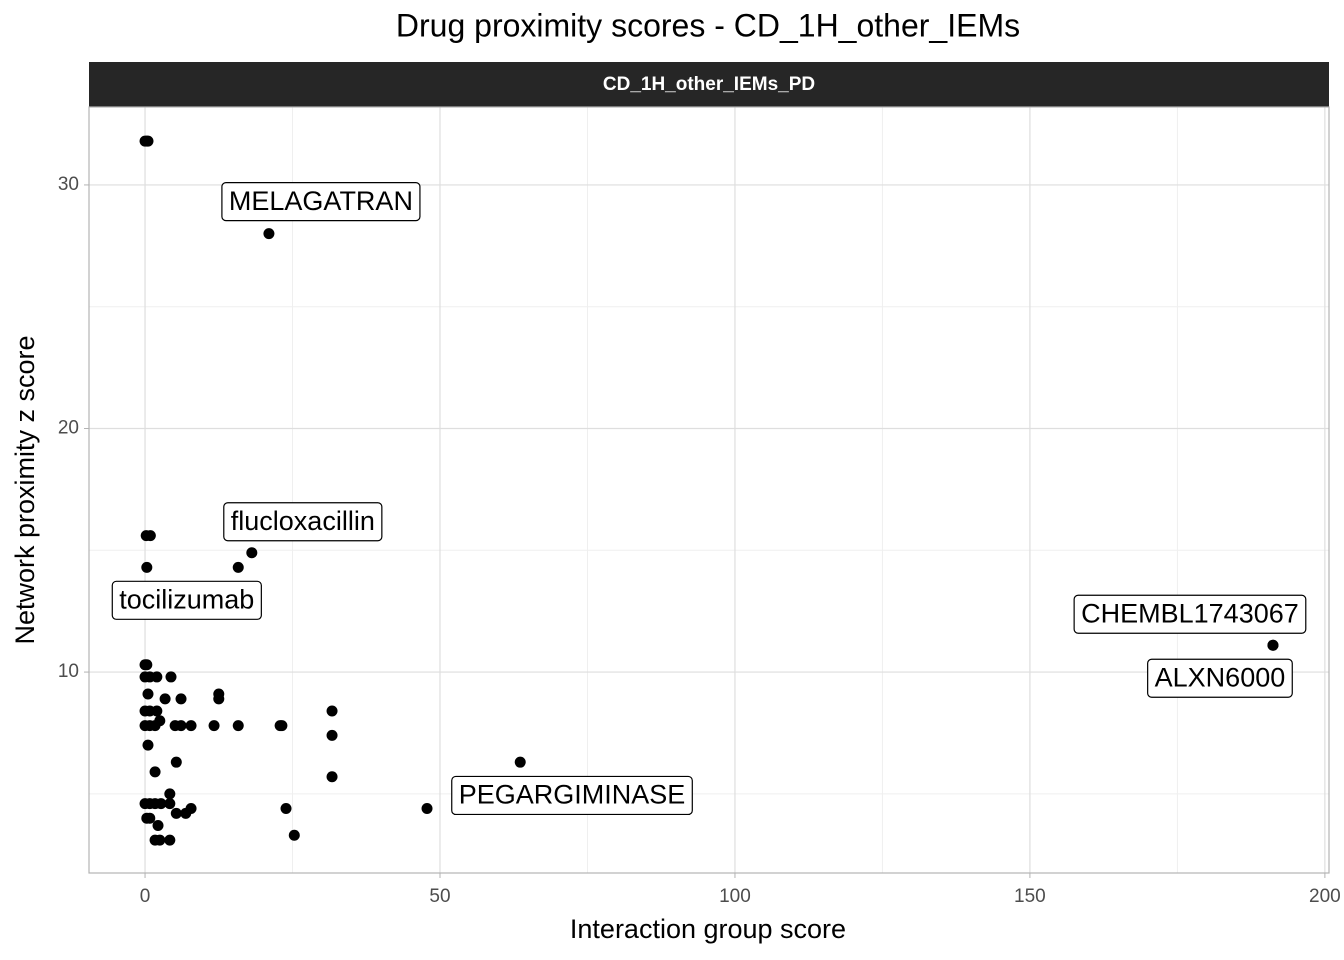 This screenshot has height=960, width=1344. Describe the element at coordinates (68, 428) in the screenshot. I see `y-tick-label: 20` at that location.